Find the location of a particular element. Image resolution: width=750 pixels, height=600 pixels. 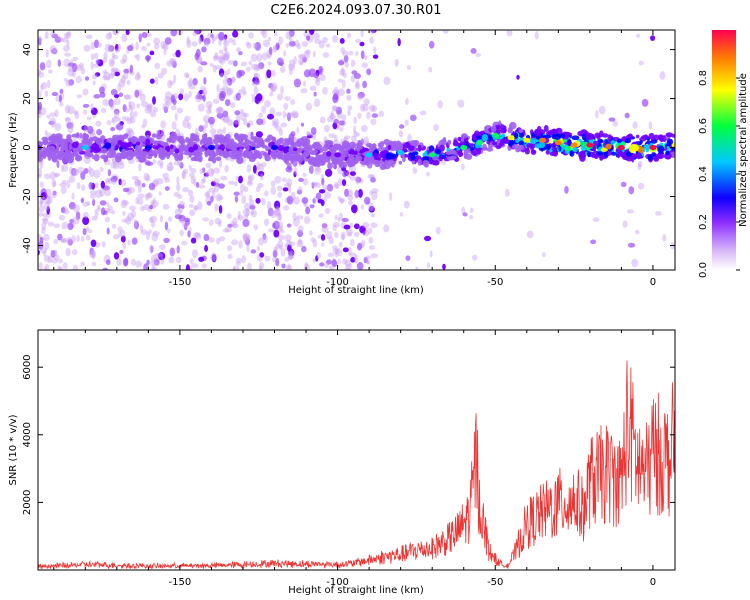

colorbar-gradient is located at coordinates (724, 150).